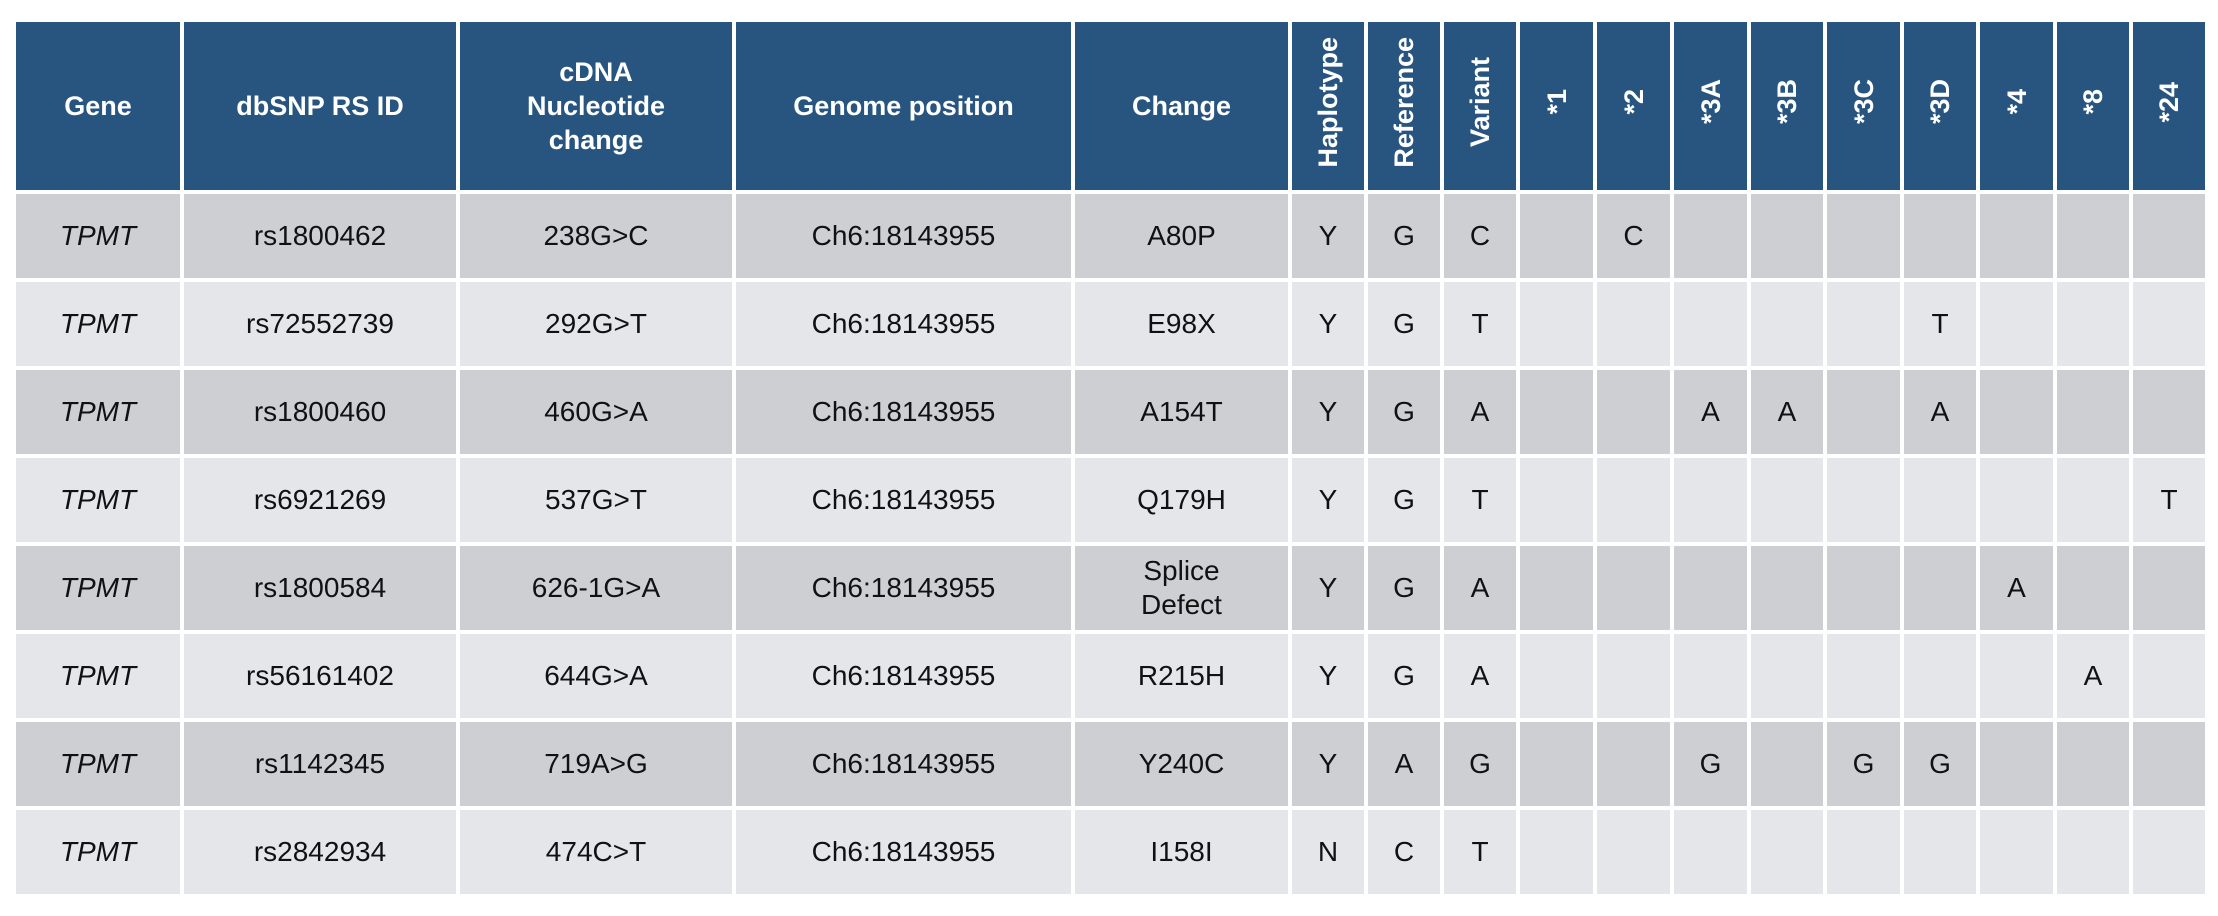 Image resolution: width=2218 pixels, height=916 pixels. What do you see at coordinates (1480, 764) in the screenshot?
I see `cell-variant: G` at bounding box center [1480, 764].